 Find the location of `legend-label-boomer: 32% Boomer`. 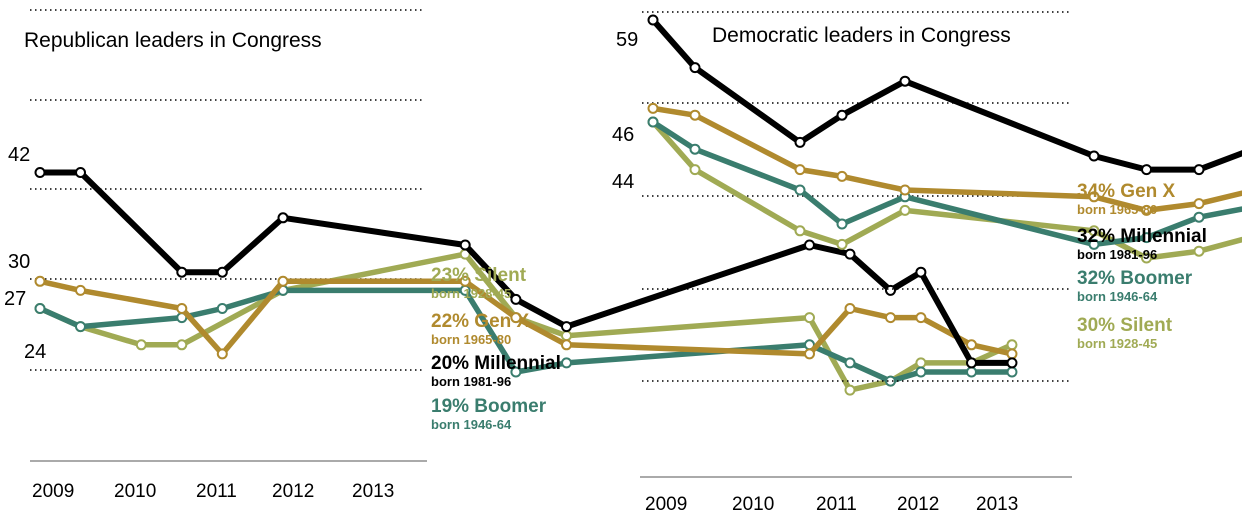

legend-label-boomer: 32% Boomer is located at coordinates (1135, 278).